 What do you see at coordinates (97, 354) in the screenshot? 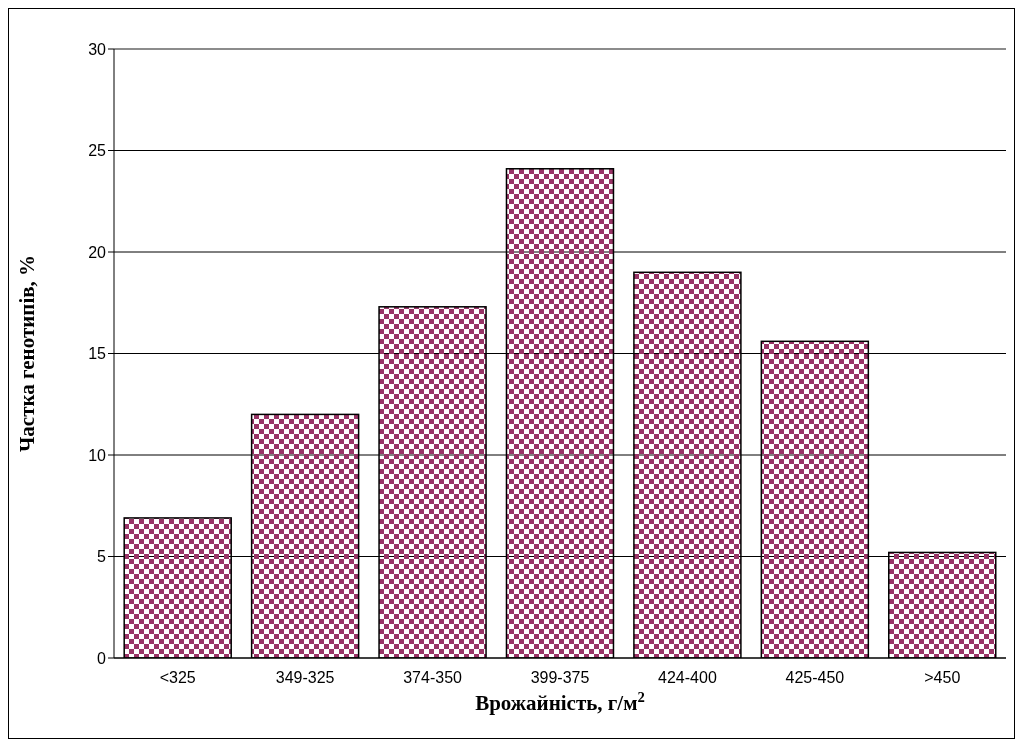
I see `y-tick-label: 15` at bounding box center [97, 354].